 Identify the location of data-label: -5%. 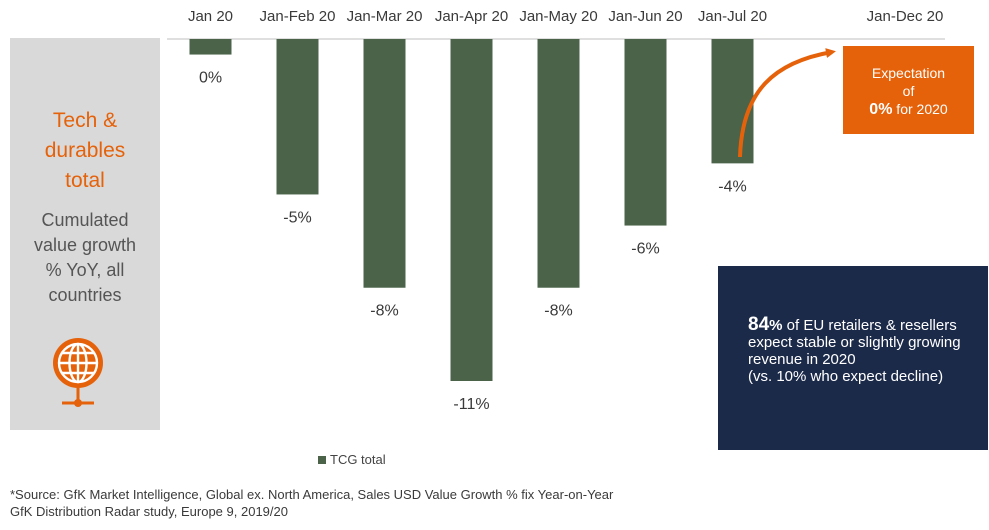
(297, 217).